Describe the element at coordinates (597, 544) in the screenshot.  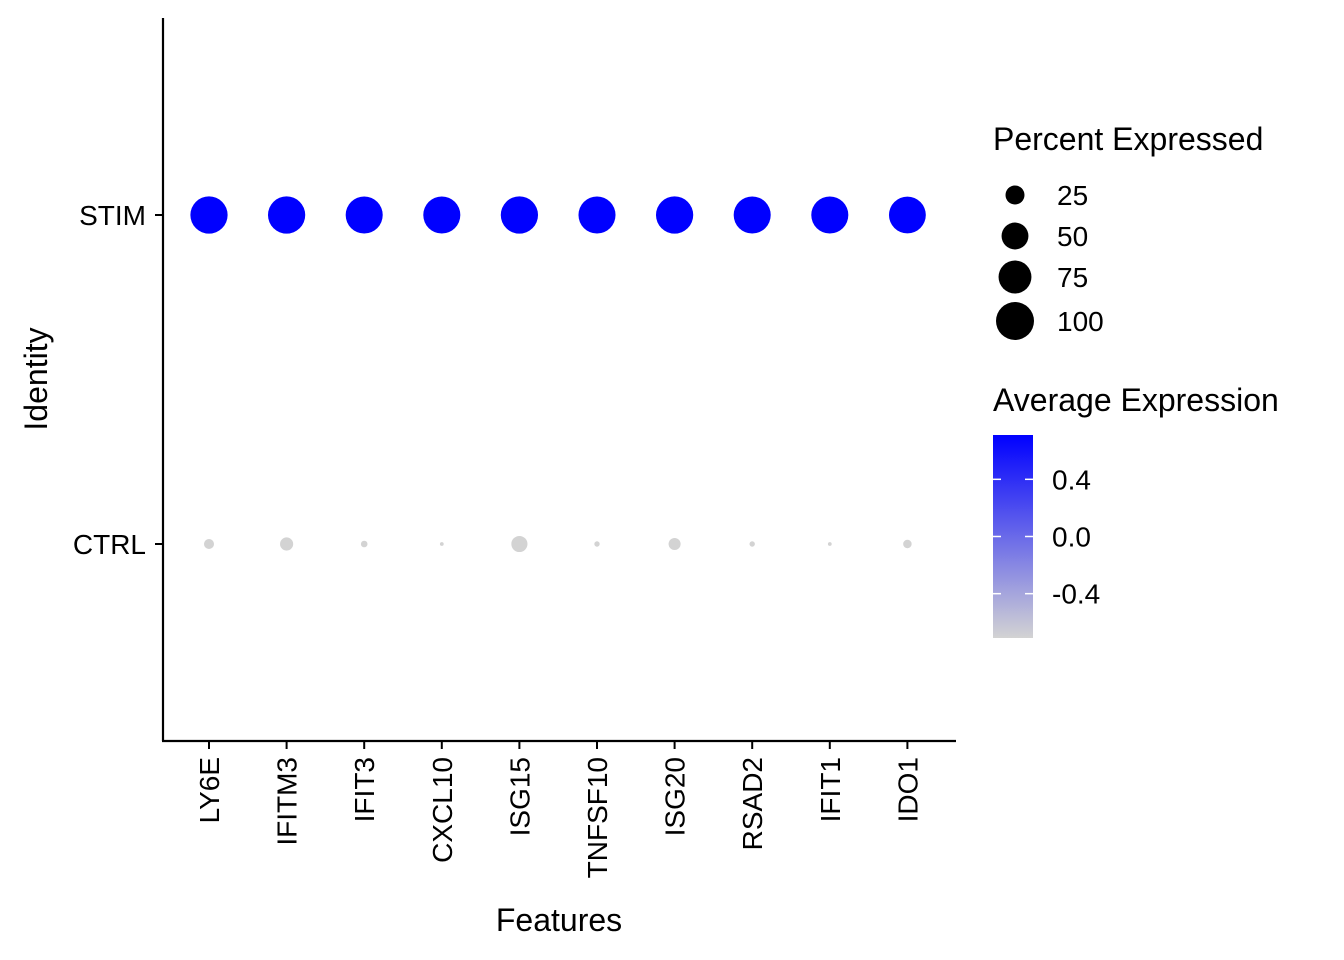
I see `dot-ctrl-tnfsf10` at that location.